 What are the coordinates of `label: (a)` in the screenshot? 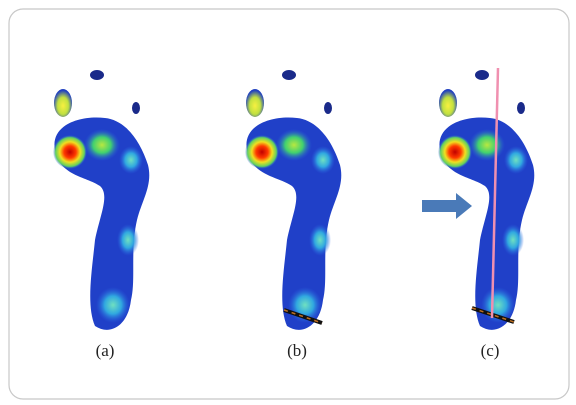 It's located at (105, 350).